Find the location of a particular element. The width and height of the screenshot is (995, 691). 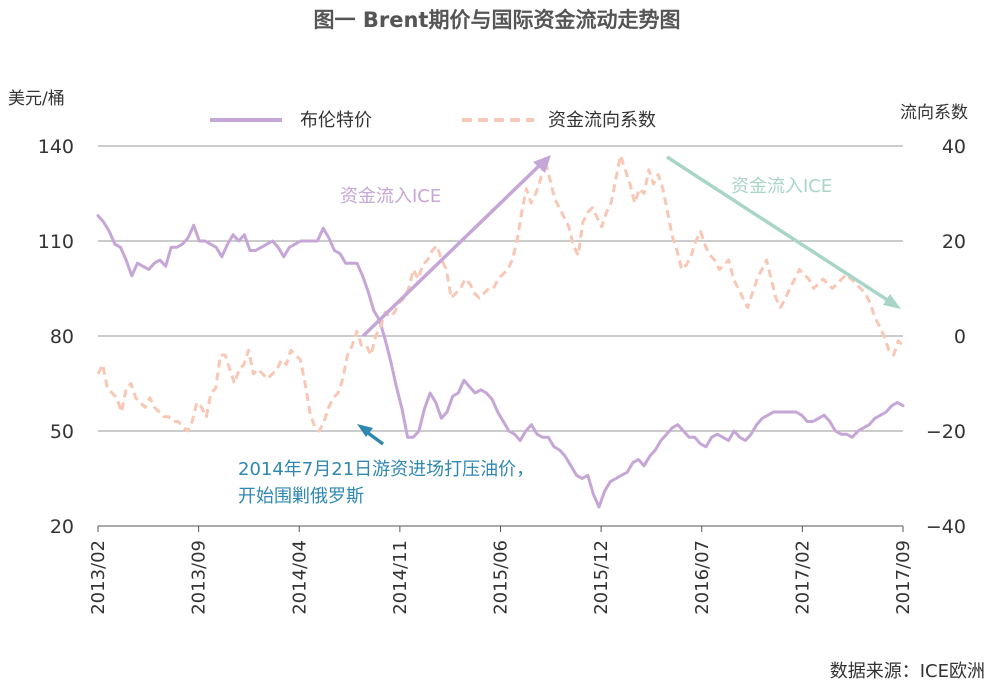

chart-title: 图一 Brent期价与国际资金流动走势图 is located at coordinates (497, 20).